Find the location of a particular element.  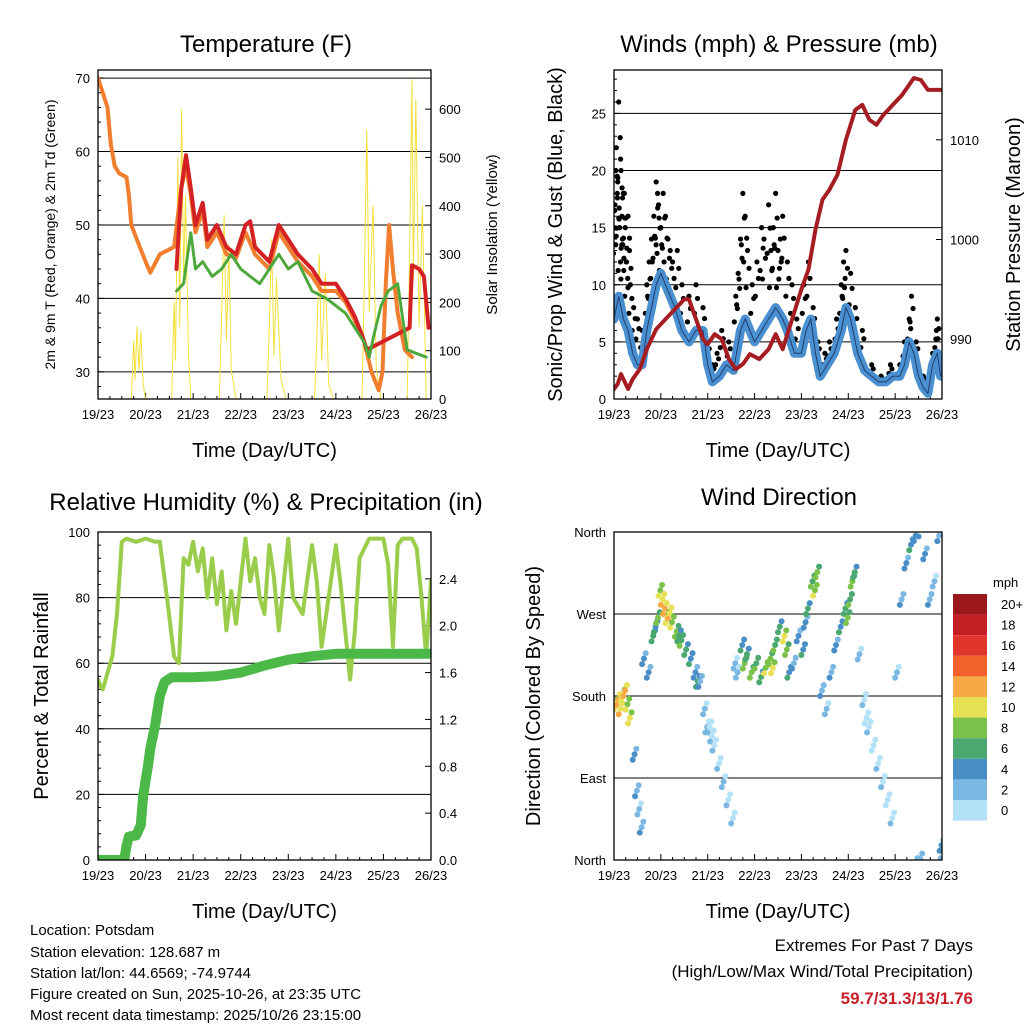

x-tick-label: 26/23 is located at coordinates (942, 875).